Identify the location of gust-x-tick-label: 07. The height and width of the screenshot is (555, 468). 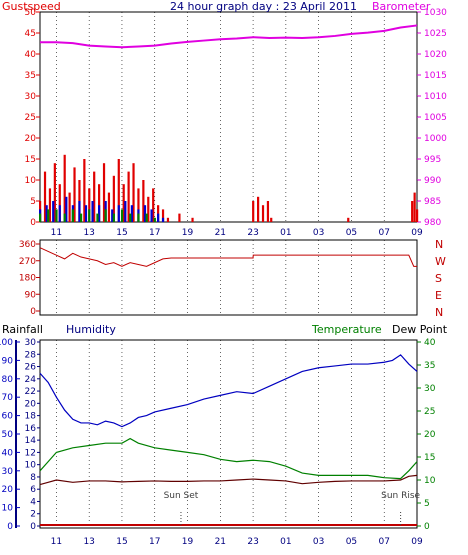
(383, 233).